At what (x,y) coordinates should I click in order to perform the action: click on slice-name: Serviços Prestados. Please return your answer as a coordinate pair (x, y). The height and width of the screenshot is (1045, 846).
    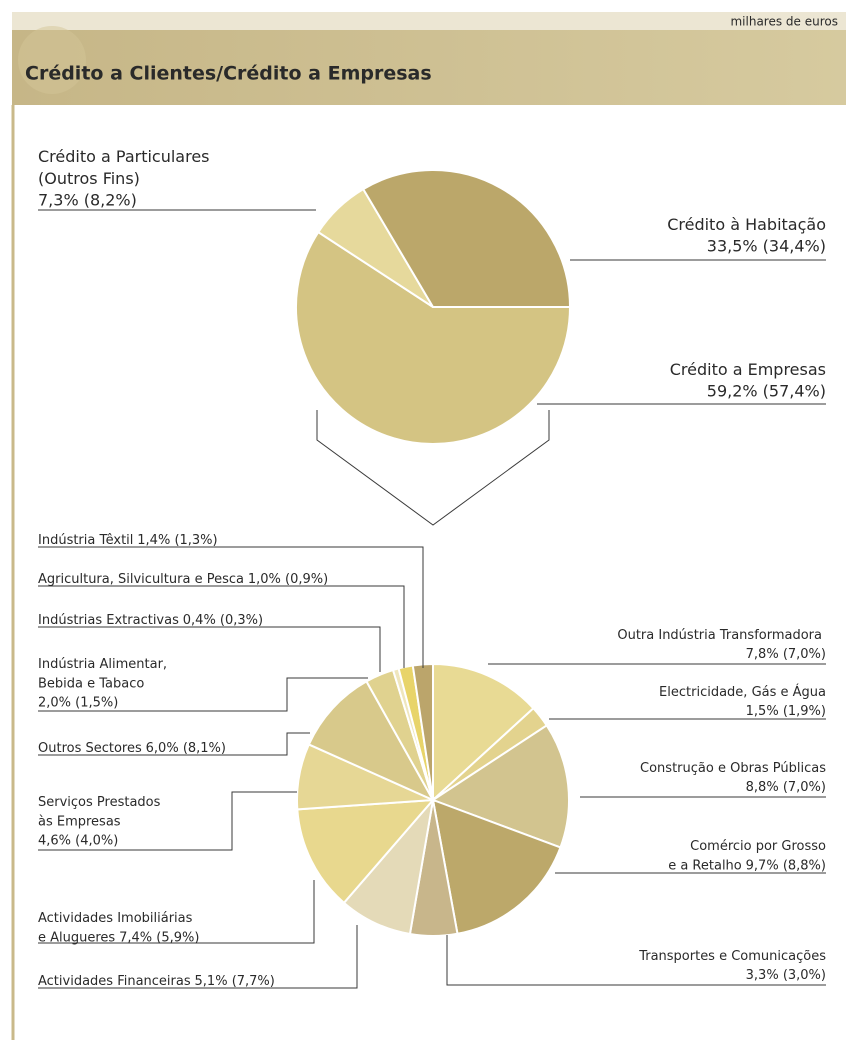
    Looking at the image, I should click on (99, 802).